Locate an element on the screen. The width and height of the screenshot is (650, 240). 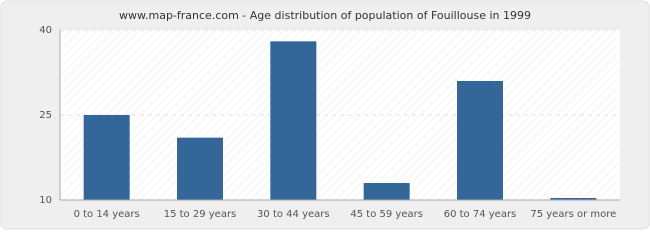
x-tick-label: 60 to 74 years is located at coordinates (480, 214).